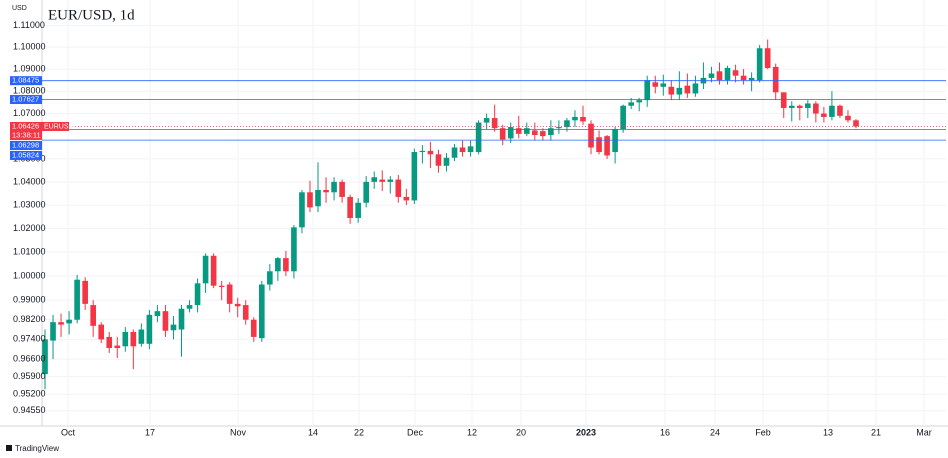  Describe the element at coordinates (29, 113) in the screenshot. I see `y-tick-label: 1.07000` at that location.